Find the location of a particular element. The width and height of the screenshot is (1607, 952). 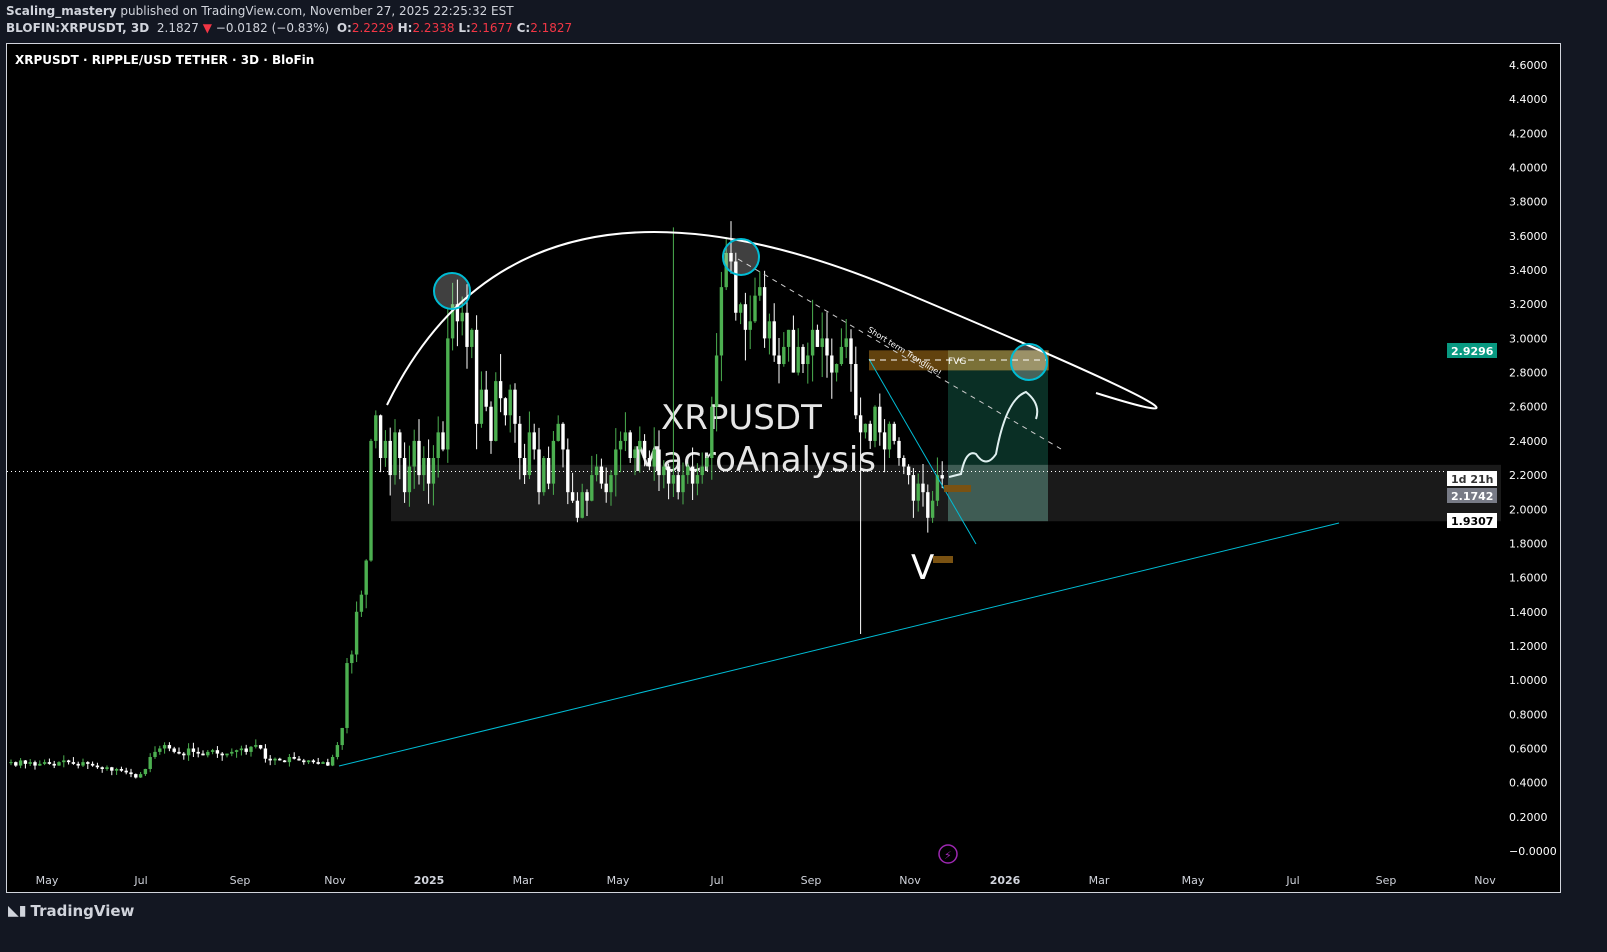

y-tick-label: 1.2000 is located at coordinates (1528, 646).